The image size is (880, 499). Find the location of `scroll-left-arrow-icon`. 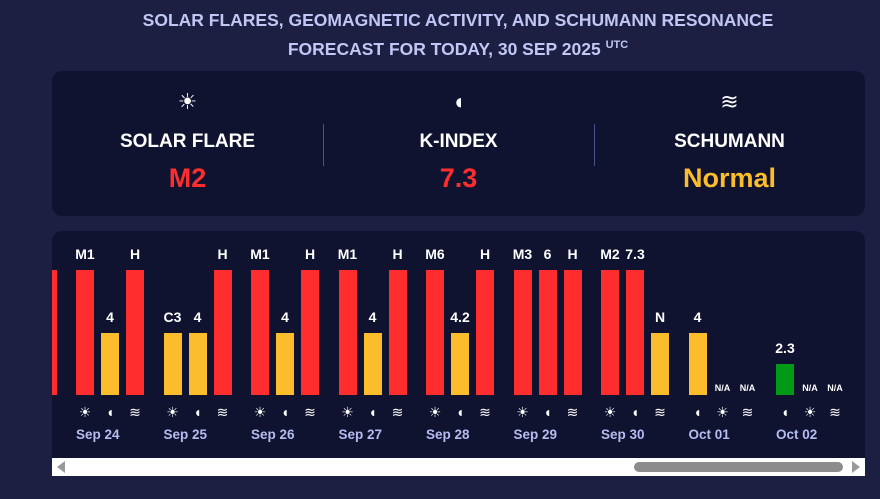

scroll-left-arrow-icon is located at coordinates (61, 467).